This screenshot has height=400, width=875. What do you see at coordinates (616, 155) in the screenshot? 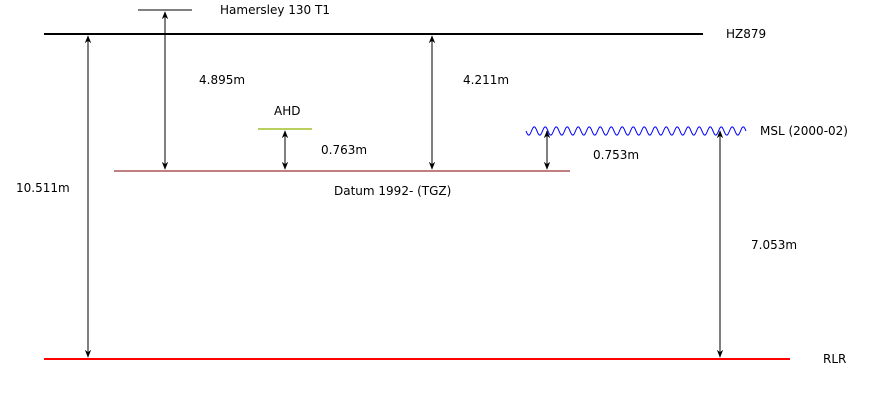
I see `measurement-msl-to-datum: 0.753m` at bounding box center [616, 155].